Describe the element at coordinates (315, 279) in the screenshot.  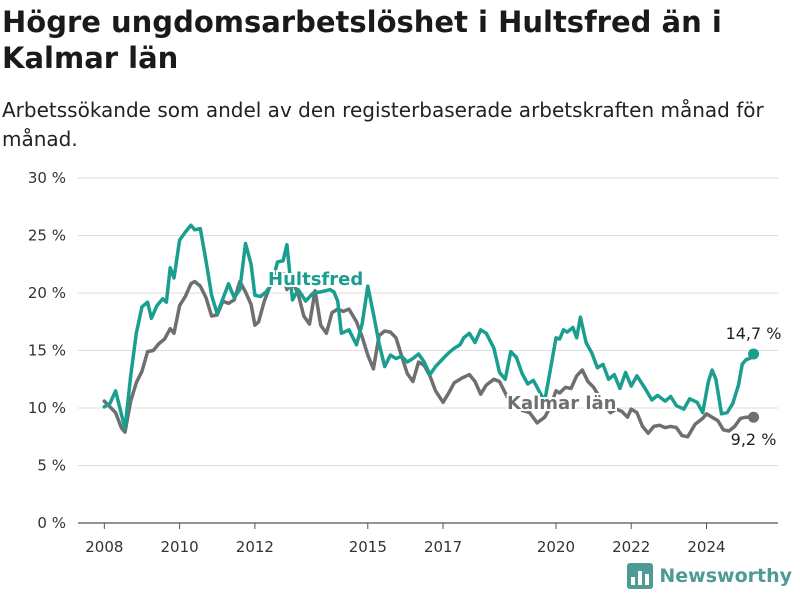
I see `series-label-hultsfred: Hultsfred` at that location.